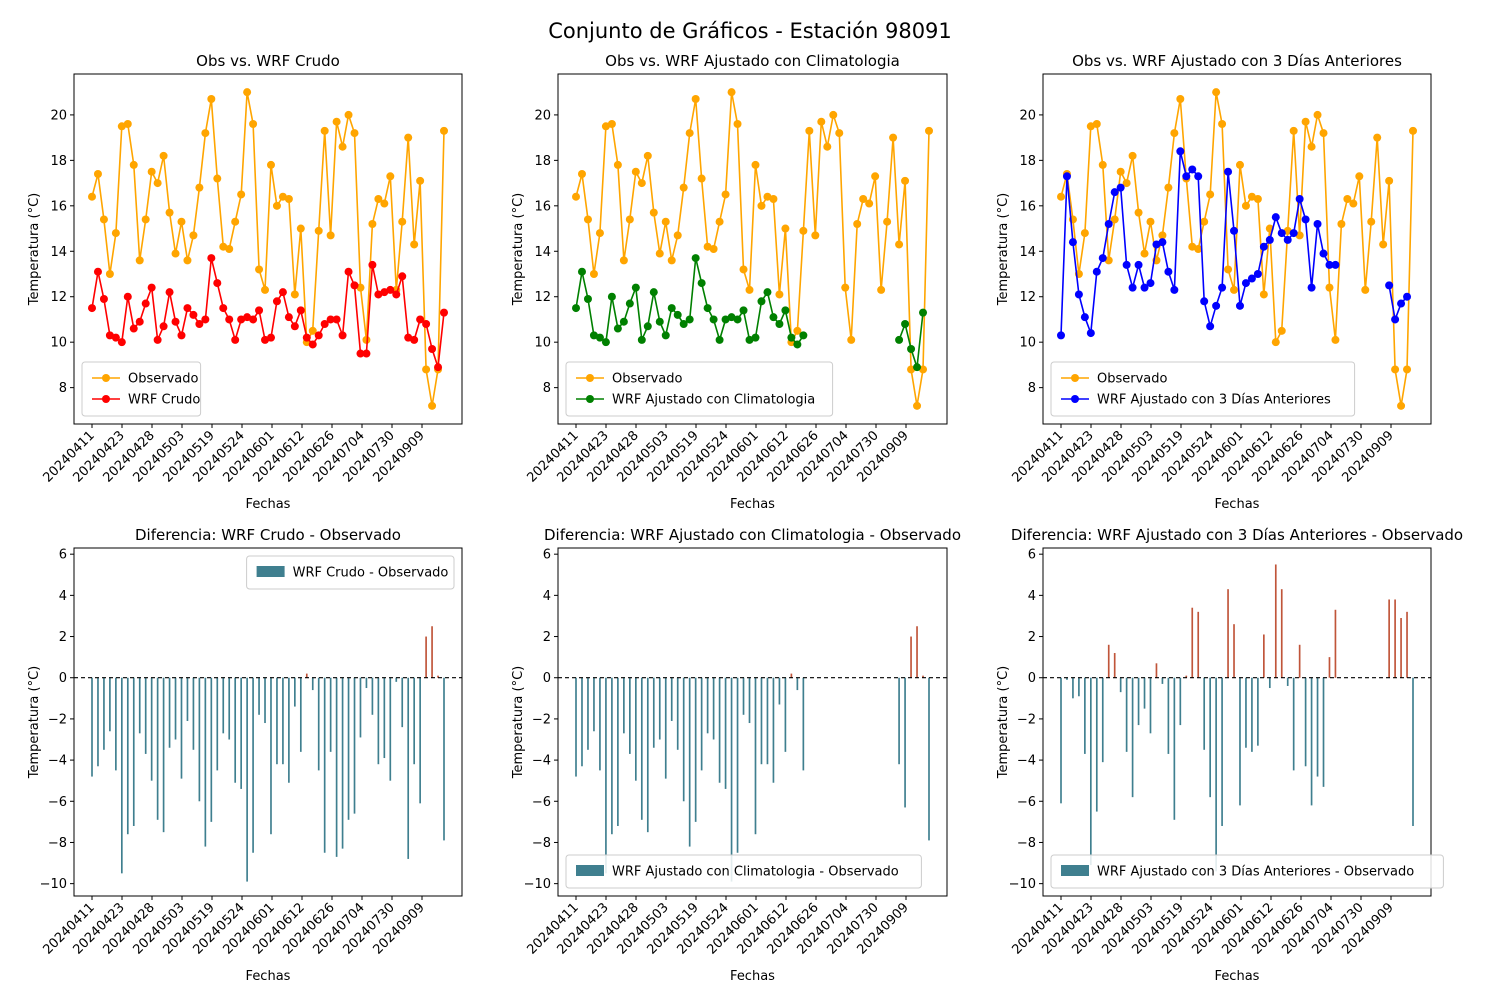 The height and width of the screenshot is (1000, 1500). What do you see at coordinates (752, 249) in the screenshot?
I see `series-observado` at bounding box center [752, 249].